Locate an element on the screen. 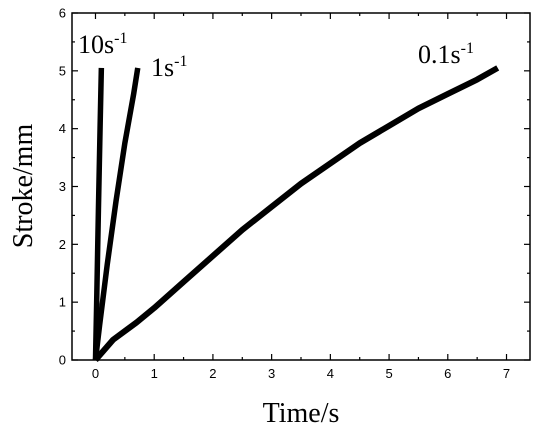 The width and height of the screenshot is (550, 433). series-label-01s: 0.1s-1 is located at coordinates (446, 54).